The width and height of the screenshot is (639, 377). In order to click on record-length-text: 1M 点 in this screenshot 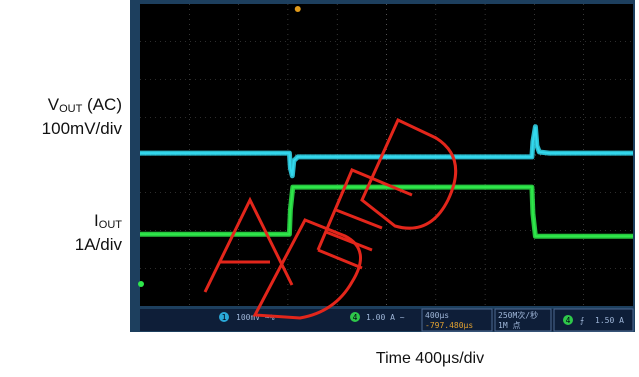, I will do `click(509, 325)`.